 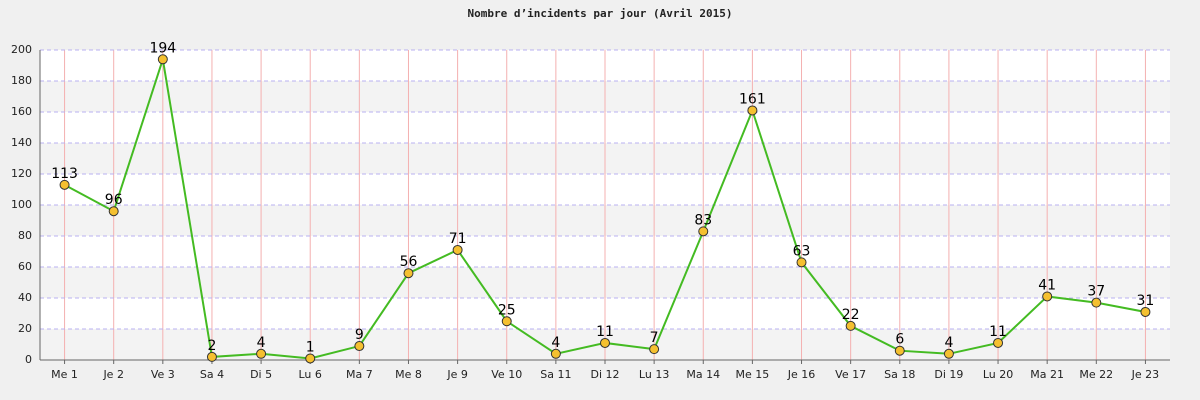 I want to click on x-tick-label: Je 16, so click(x=801, y=374).